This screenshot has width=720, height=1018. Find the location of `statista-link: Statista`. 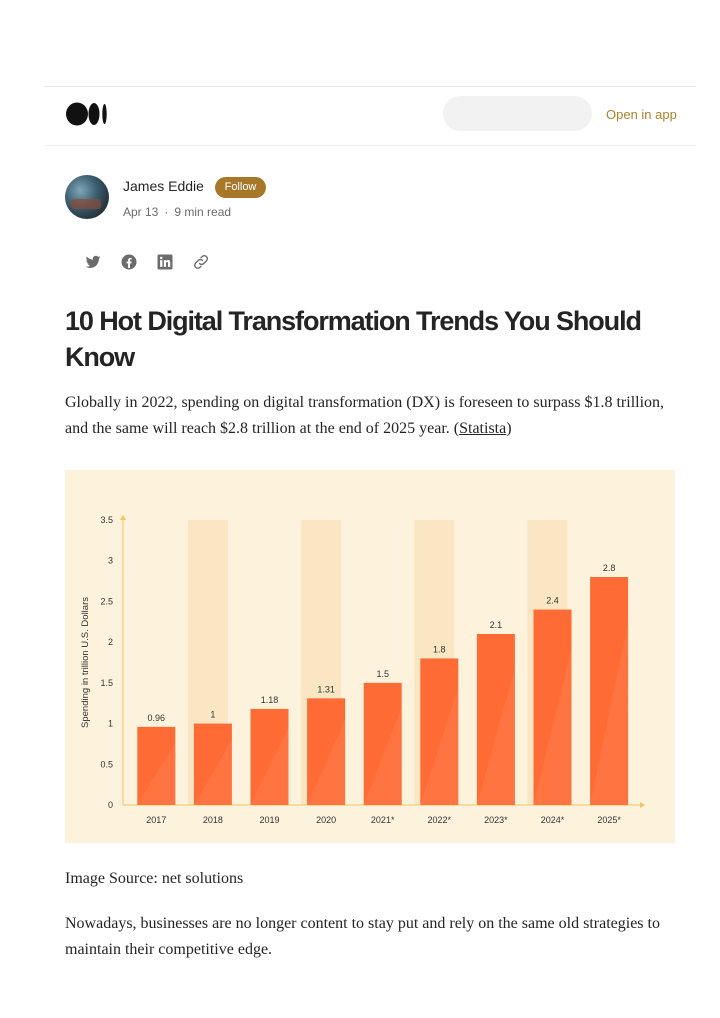

statista-link: Statista is located at coordinates (483, 428).